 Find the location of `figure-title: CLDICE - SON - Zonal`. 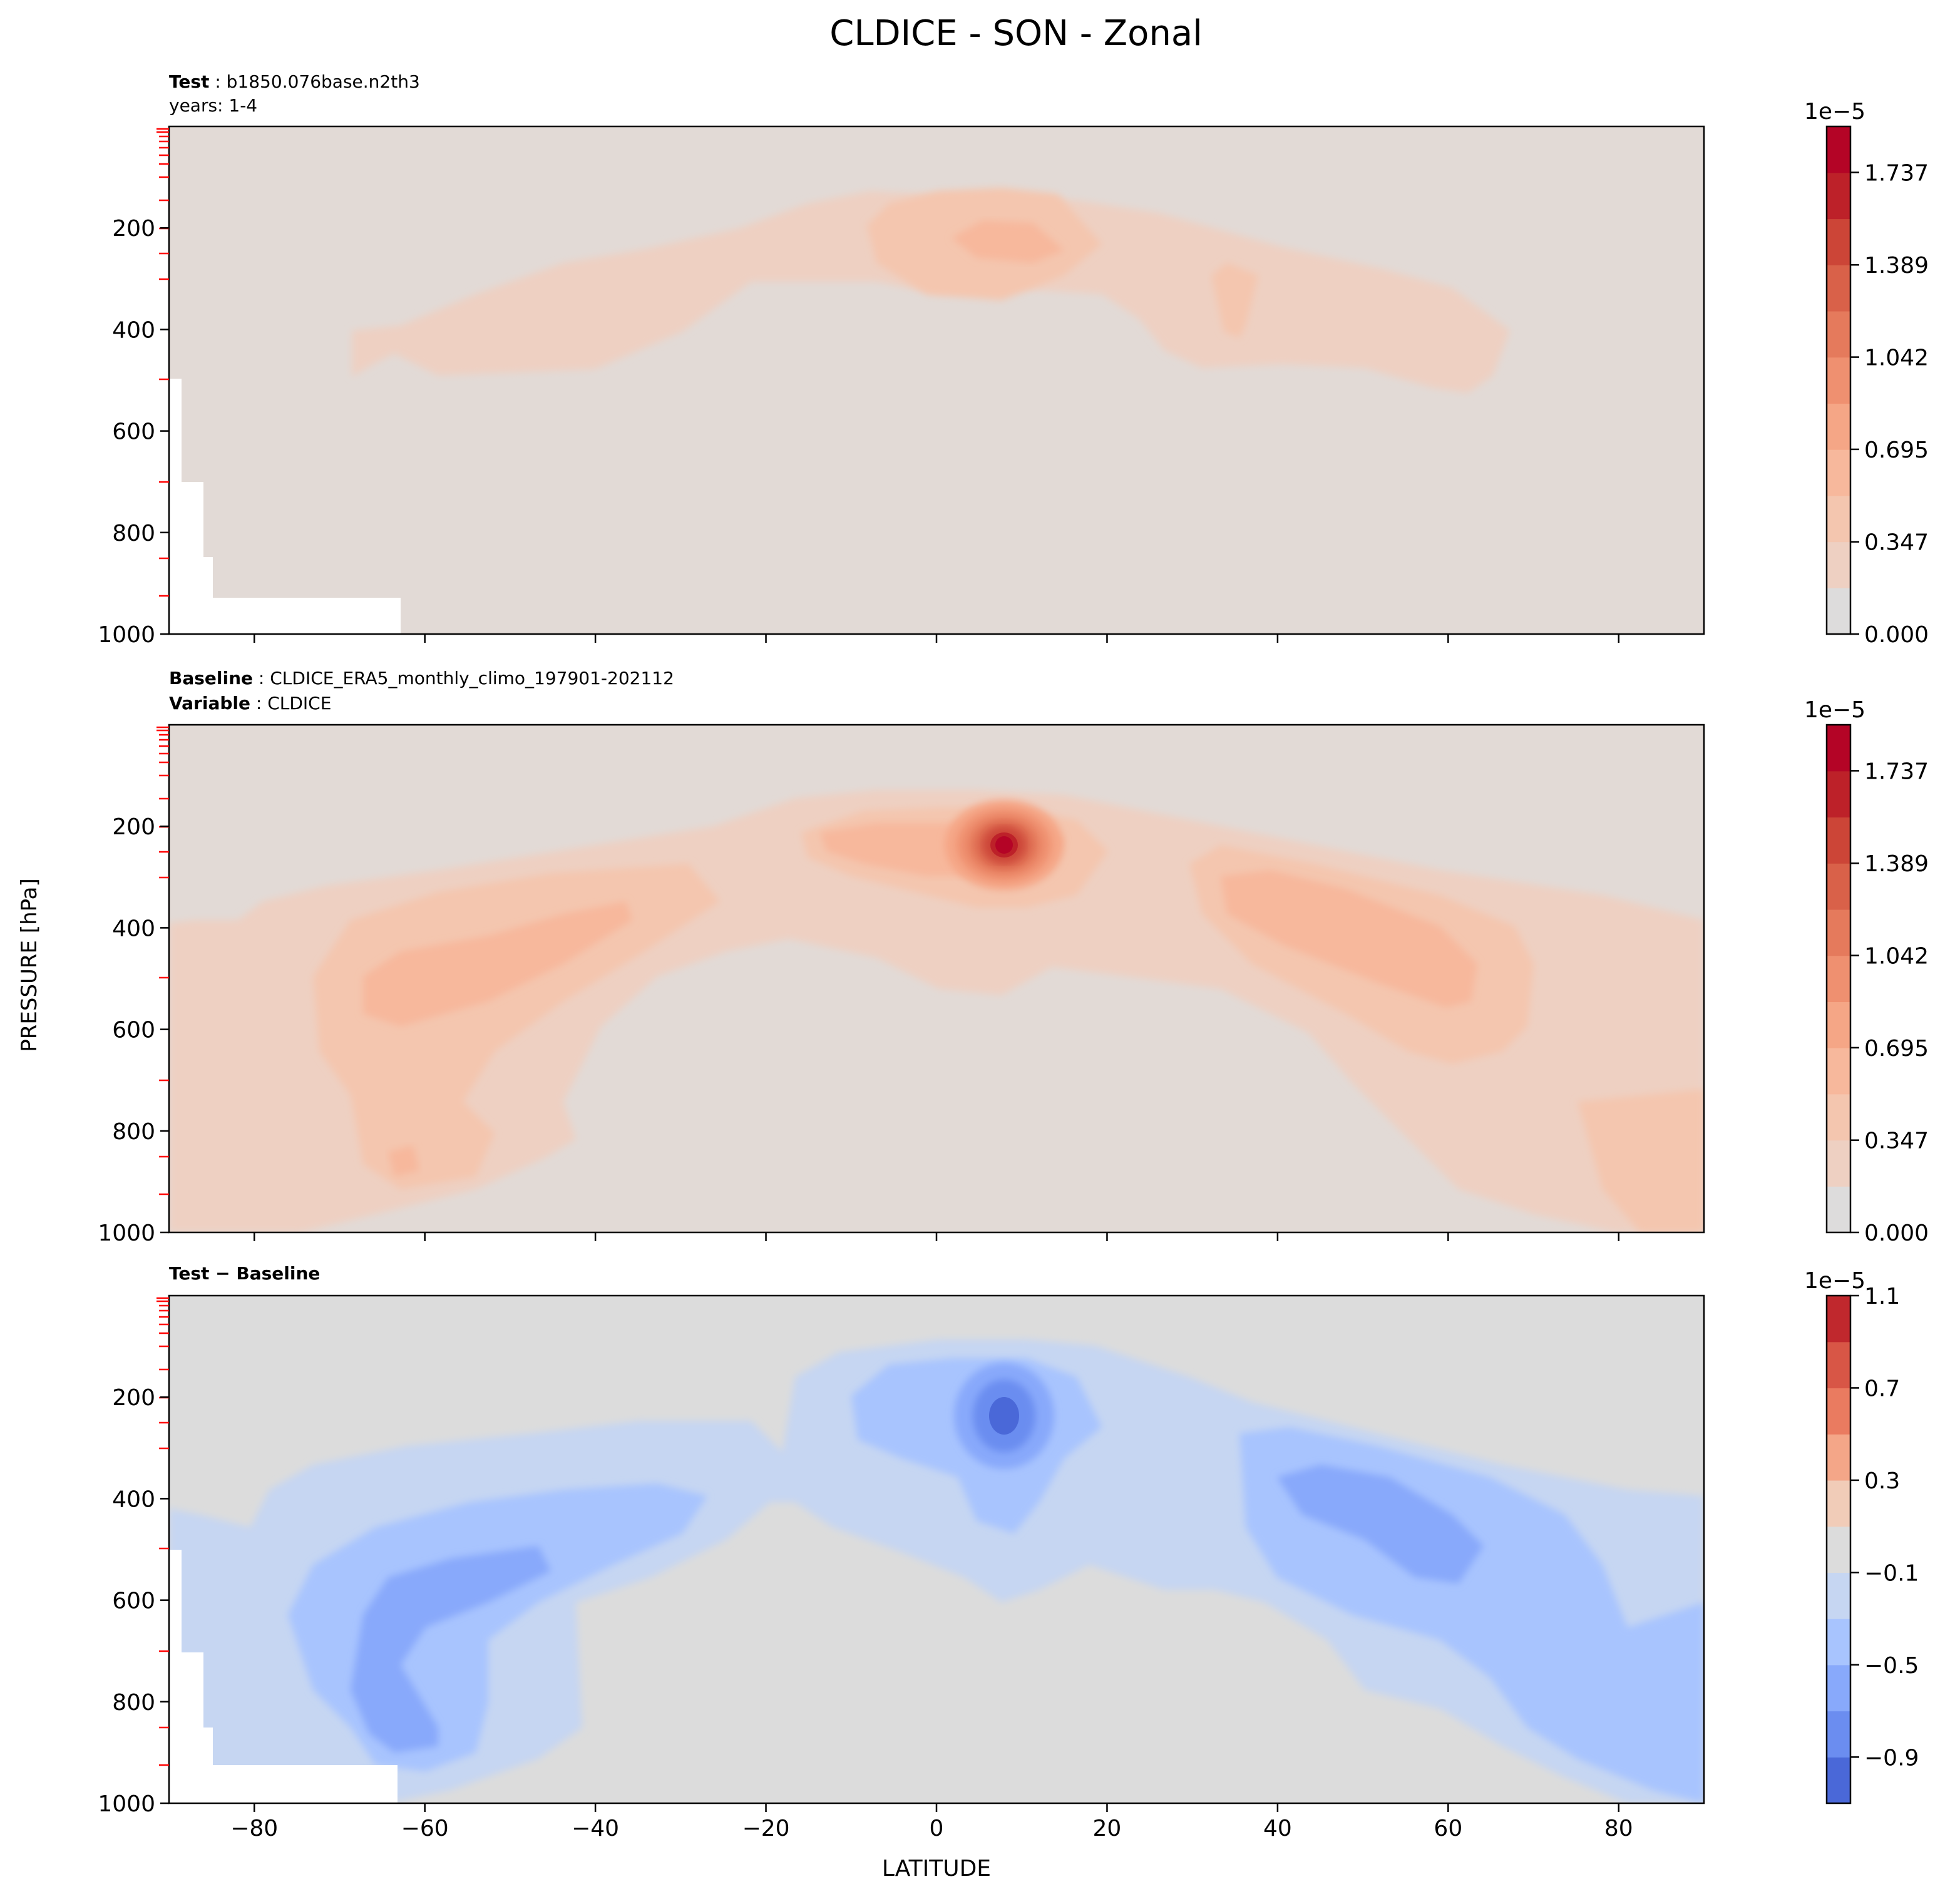

figure-title: CLDICE - SON - Zonal is located at coordinates (1016, 33).